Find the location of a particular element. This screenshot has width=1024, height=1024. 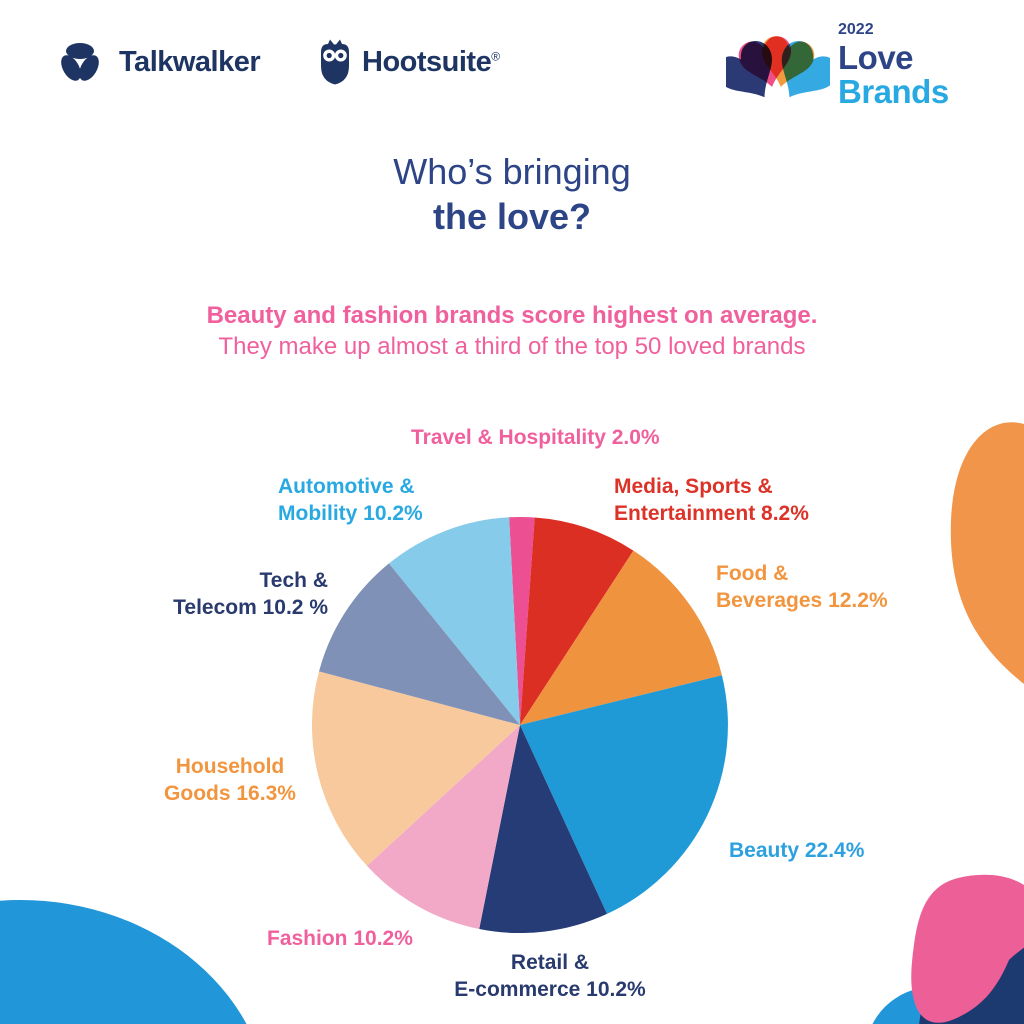

hootsuite-logo: Hootsuite® is located at coordinates (408, 62).